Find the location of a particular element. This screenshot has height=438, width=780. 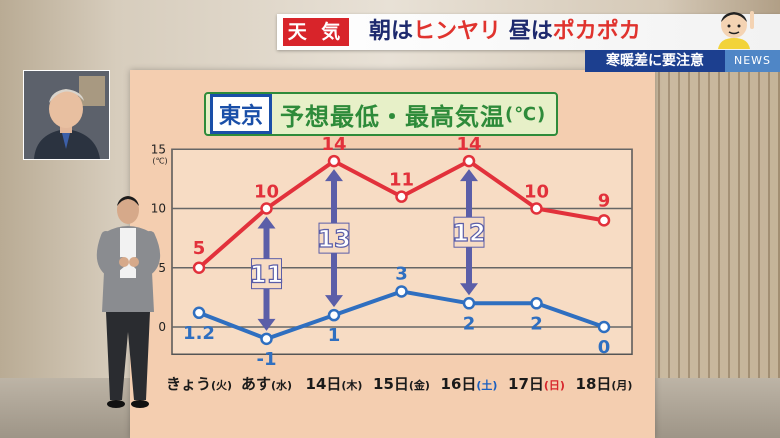

y-unit-label: (℃) is located at coordinates (159, 160).